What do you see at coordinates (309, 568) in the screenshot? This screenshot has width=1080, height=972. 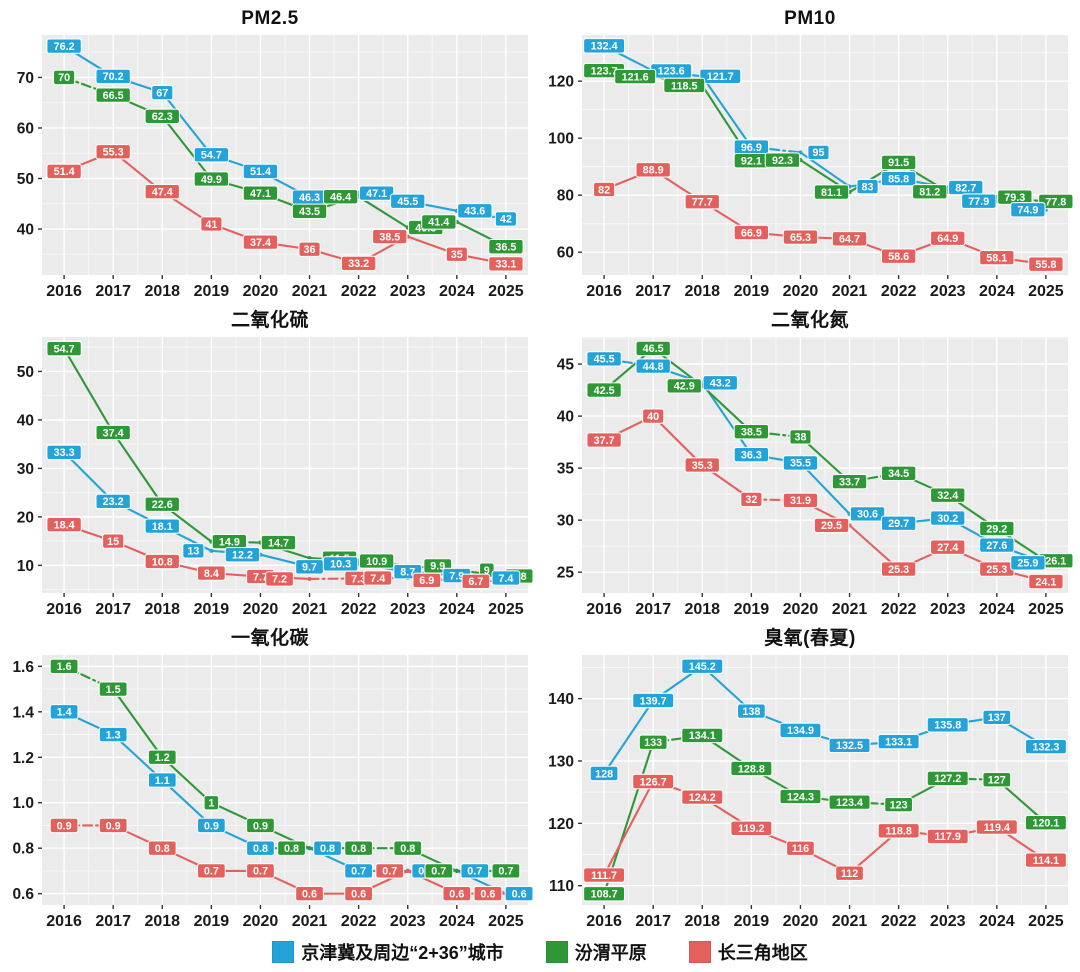 I see `value-label: 9.7` at bounding box center [309, 568].